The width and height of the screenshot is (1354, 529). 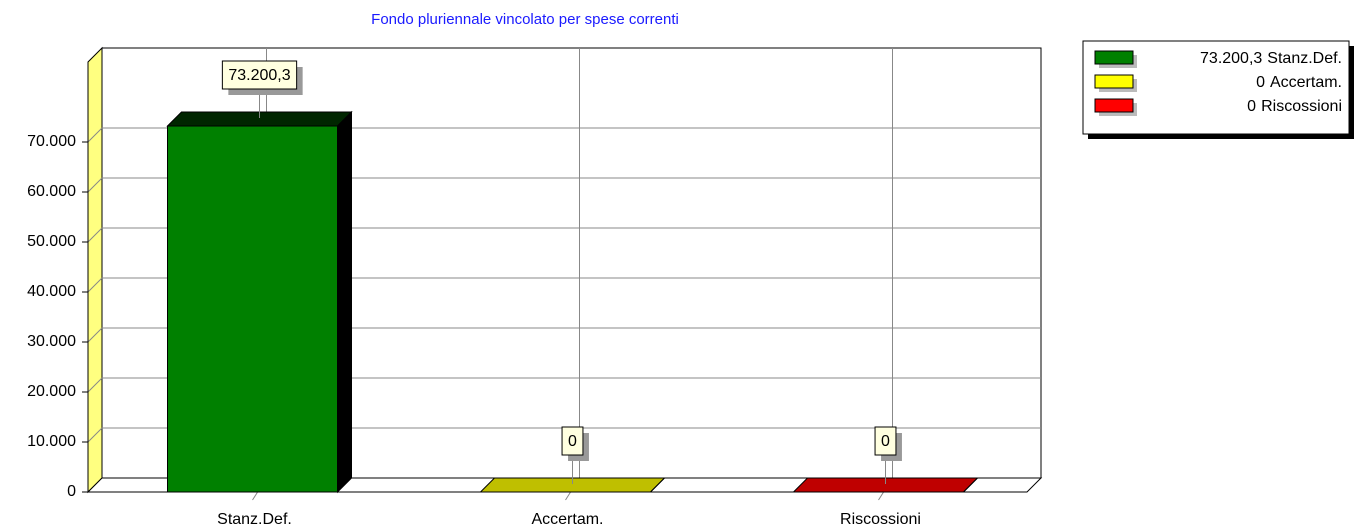 I want to click on legend-label: 0 Riscossioni, so click(x=1294, y=106).